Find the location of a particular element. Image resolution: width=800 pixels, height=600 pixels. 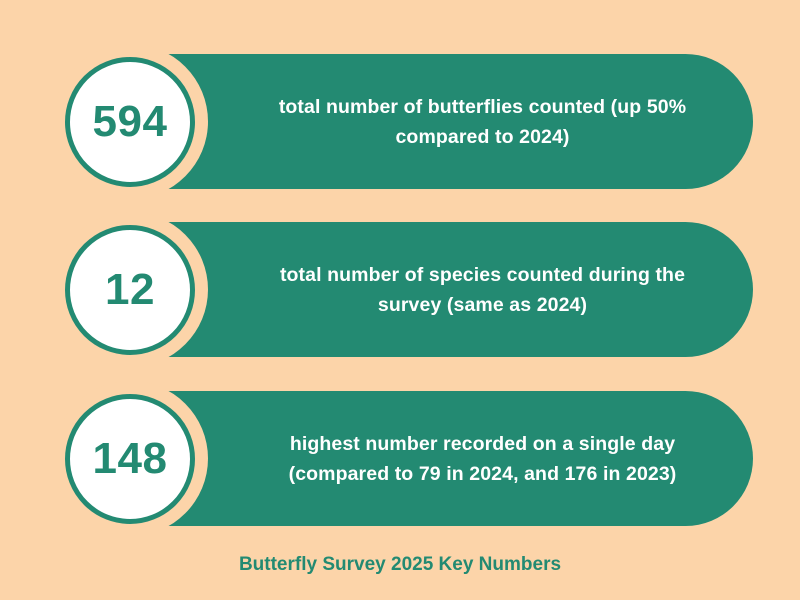

stat-number-circle: 12 is located at coordinates (130, 290).